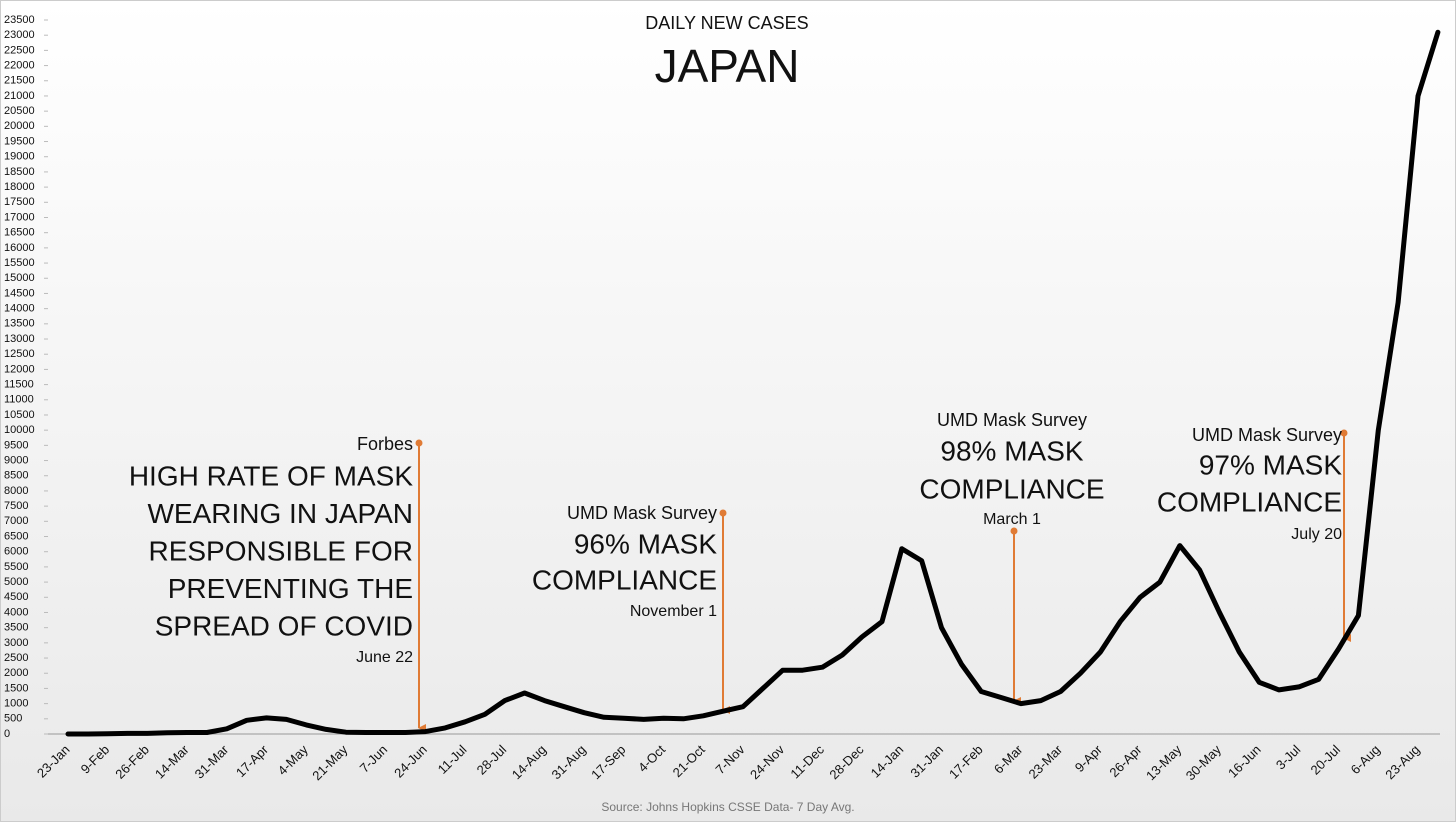  What do you see at coordinates (16, 491) in the screenshot?
I see `y-tick-label: 8000` at bounding box center [16, 491].